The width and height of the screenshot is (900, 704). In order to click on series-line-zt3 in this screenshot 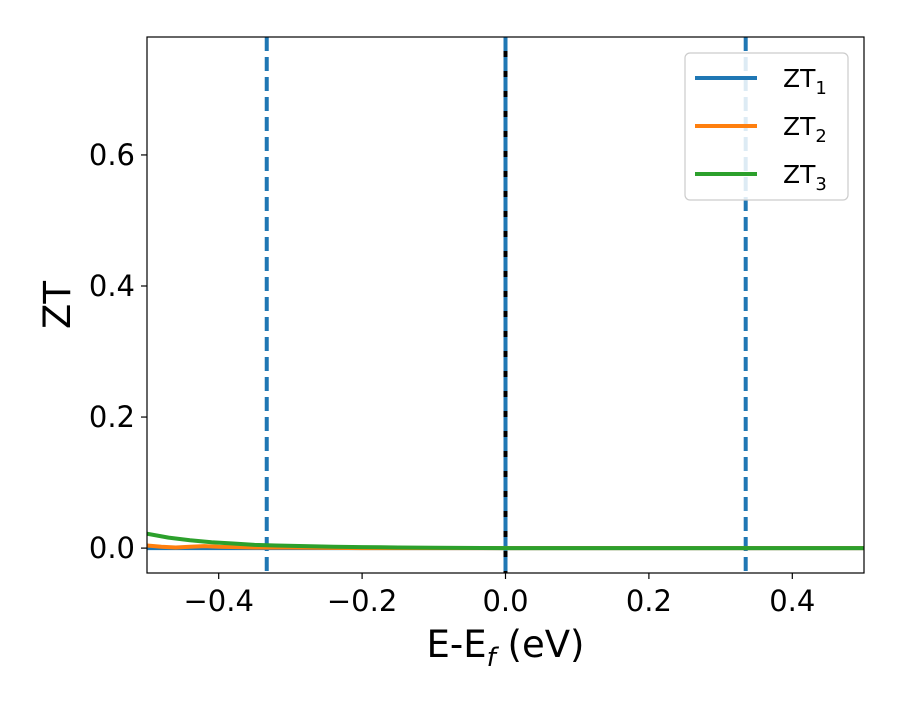, I will do `click(505, 541)`.